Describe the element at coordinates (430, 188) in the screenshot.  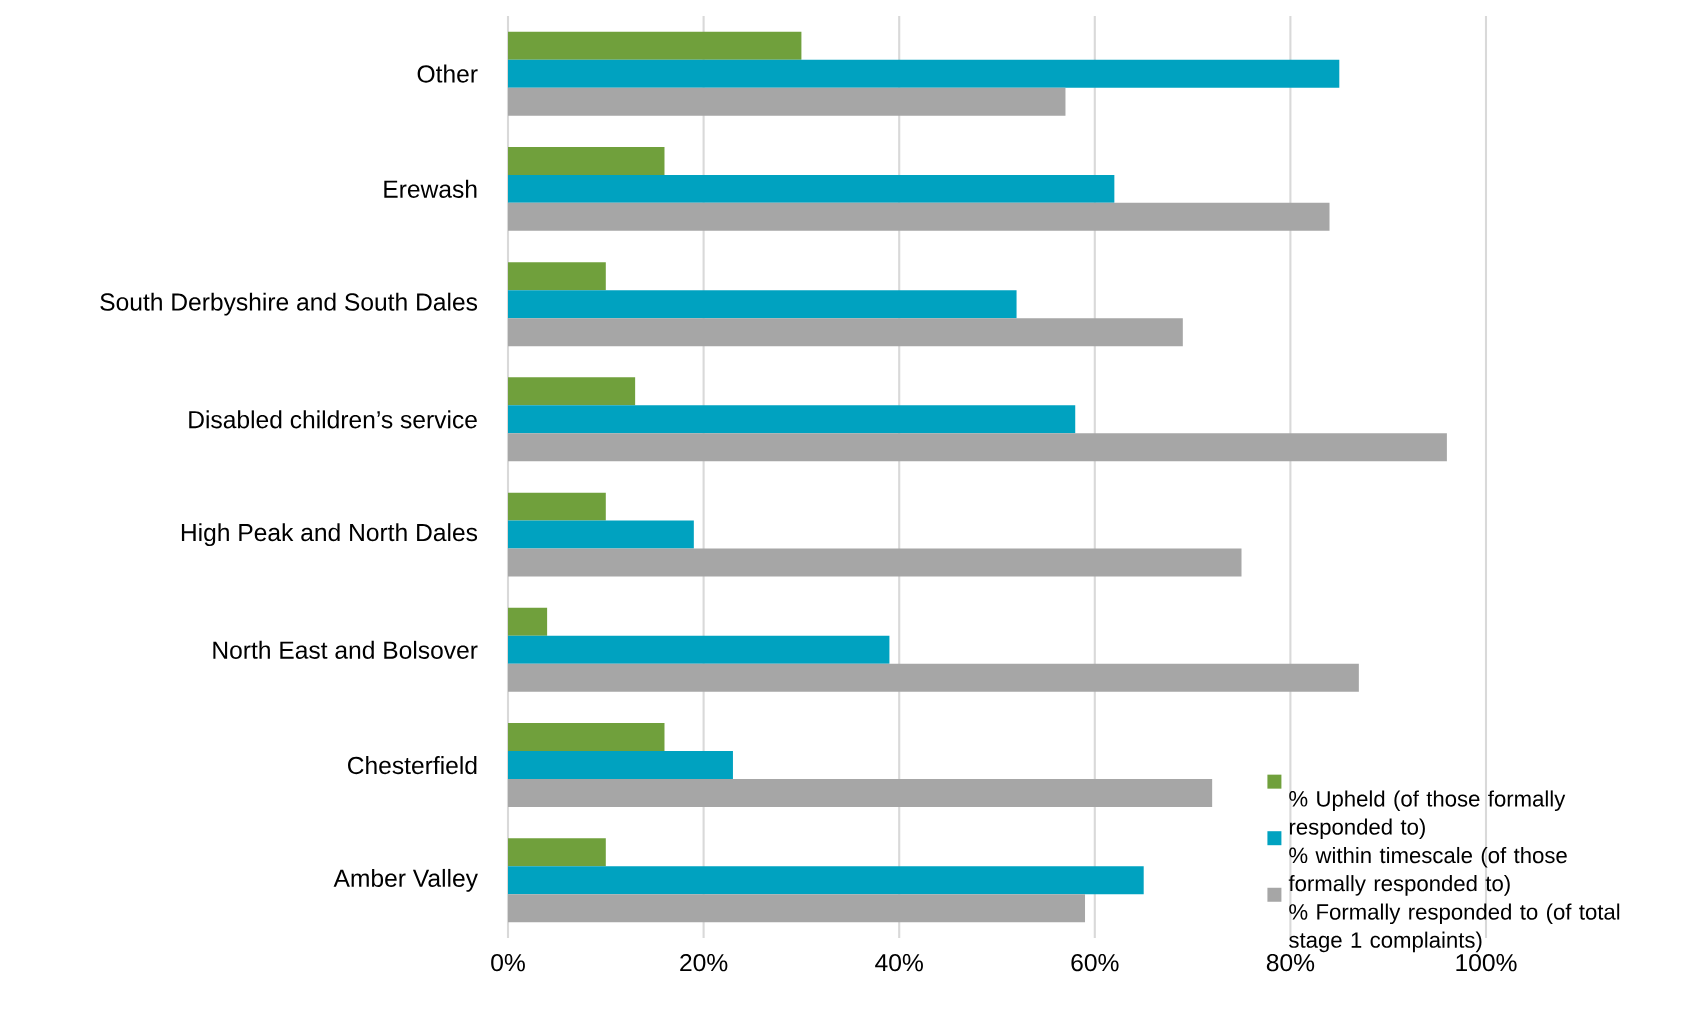
I see `y-tick-label: Erewash` at that location.